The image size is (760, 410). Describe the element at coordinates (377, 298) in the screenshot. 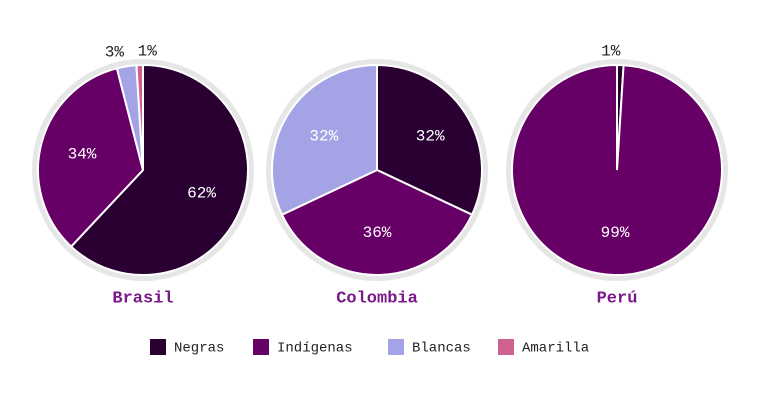

I see `pie-title: Colombia` at that location.